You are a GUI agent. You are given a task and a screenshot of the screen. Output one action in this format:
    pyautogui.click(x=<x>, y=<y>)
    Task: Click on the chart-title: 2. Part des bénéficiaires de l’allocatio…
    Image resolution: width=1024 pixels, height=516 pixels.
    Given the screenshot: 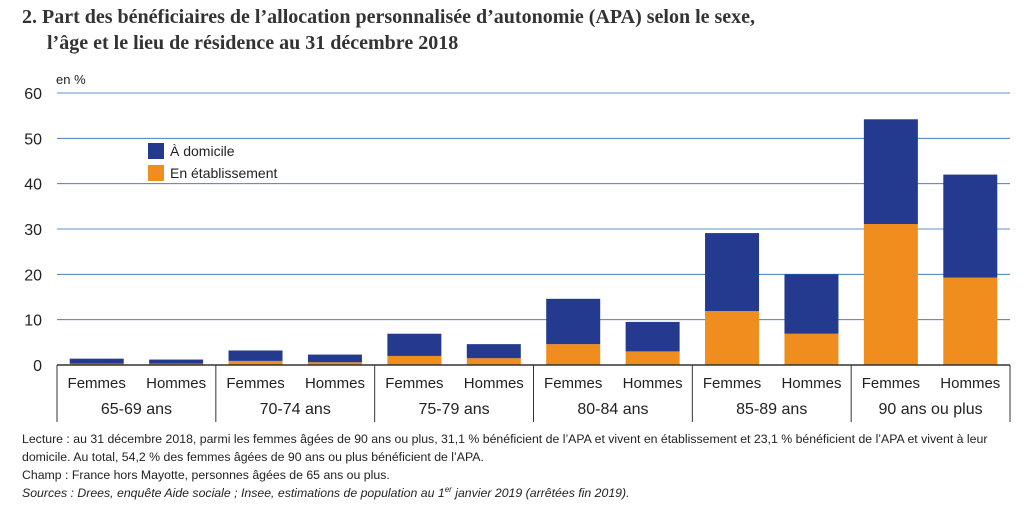 What is the action you would take?
    pyautogui.click(x=517, y=30)
    